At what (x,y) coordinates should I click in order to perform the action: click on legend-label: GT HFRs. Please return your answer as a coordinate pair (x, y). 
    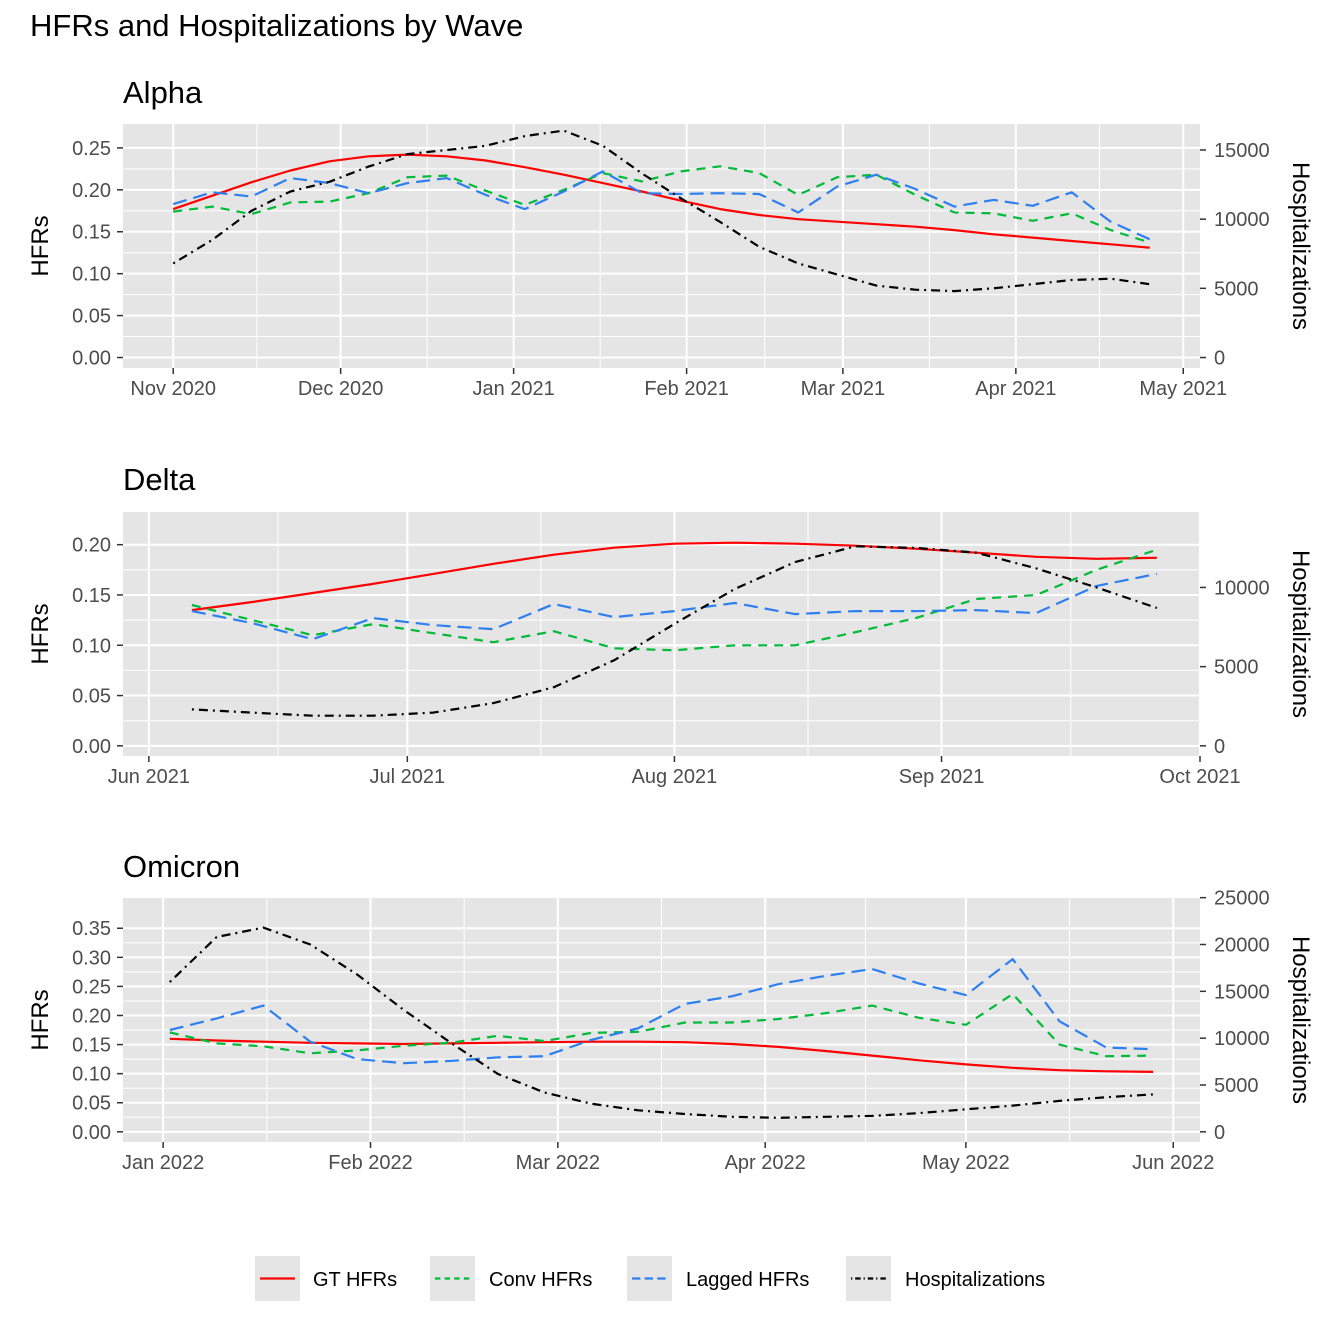
    Looking at the image, I should click on (355, 1280).